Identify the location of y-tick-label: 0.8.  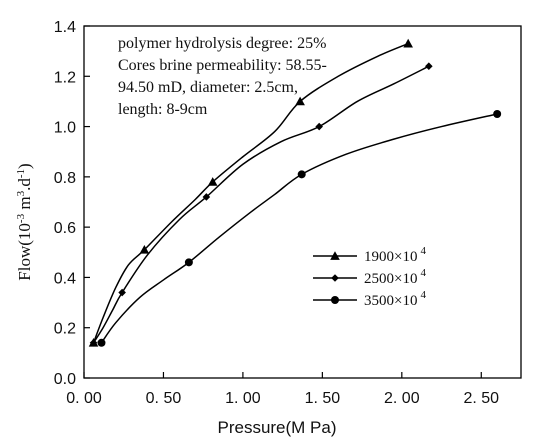
(65, 178).